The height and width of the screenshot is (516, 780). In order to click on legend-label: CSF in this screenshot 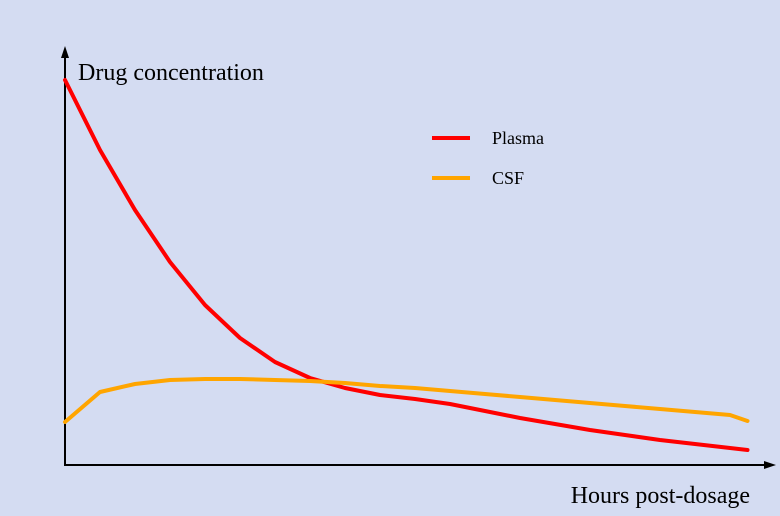, I will do `click(508, 178)`.